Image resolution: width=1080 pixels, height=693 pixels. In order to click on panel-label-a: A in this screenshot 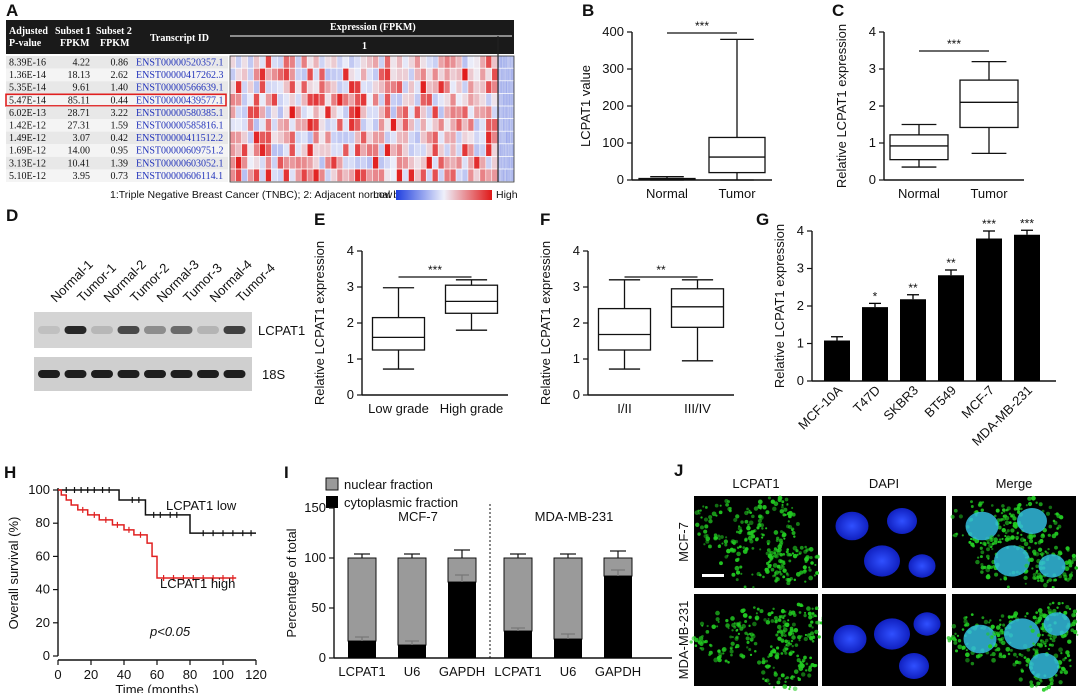, I will do `click(12, 10)`.